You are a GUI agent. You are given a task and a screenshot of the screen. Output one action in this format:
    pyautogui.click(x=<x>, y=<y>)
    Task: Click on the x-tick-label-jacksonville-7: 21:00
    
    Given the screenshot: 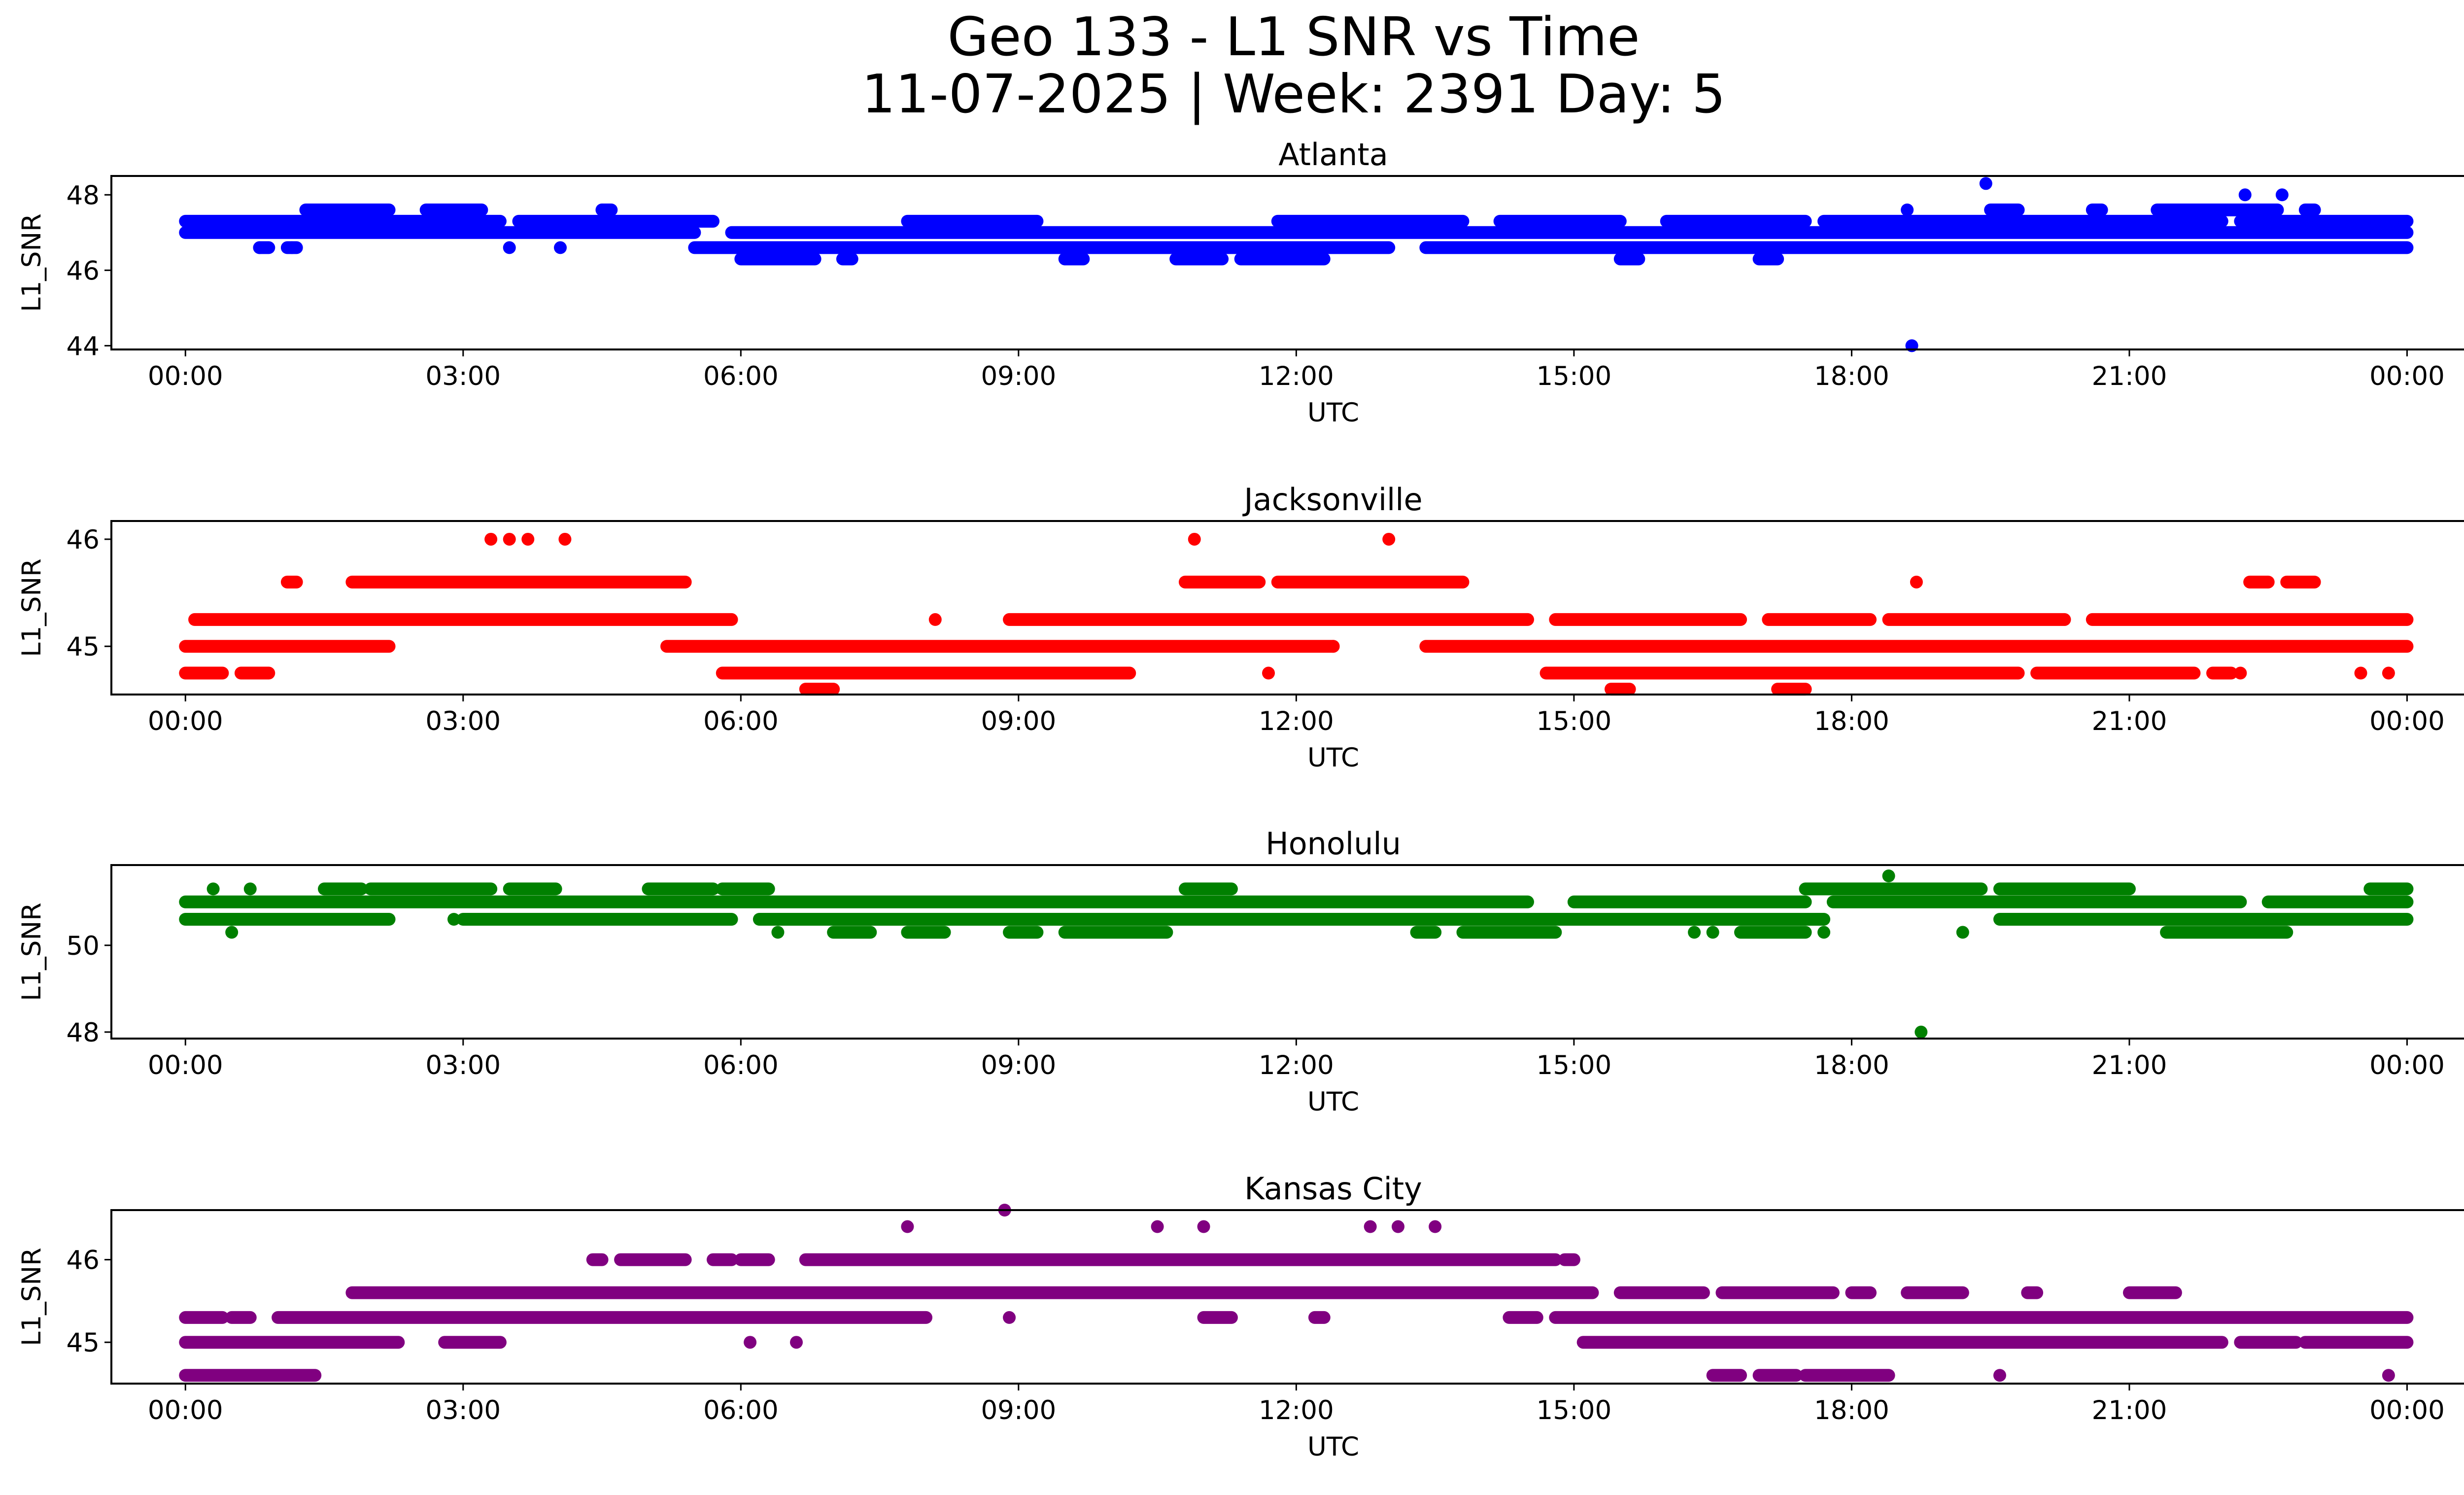 What is the action you would take?
    pyautogui.click(x=2129, y=721)
    